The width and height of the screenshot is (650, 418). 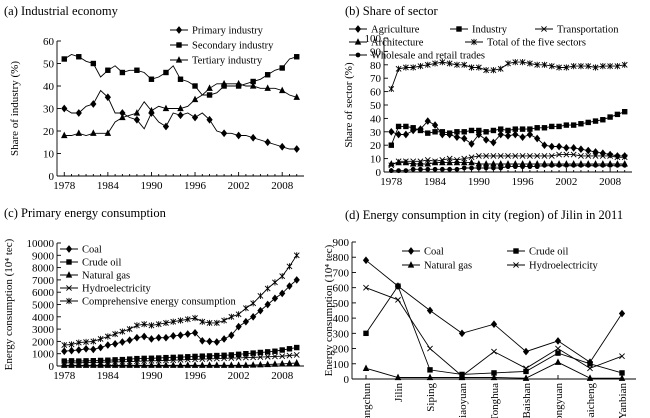 I want to click on legend-item: Industry, so click(x=479, y=30).